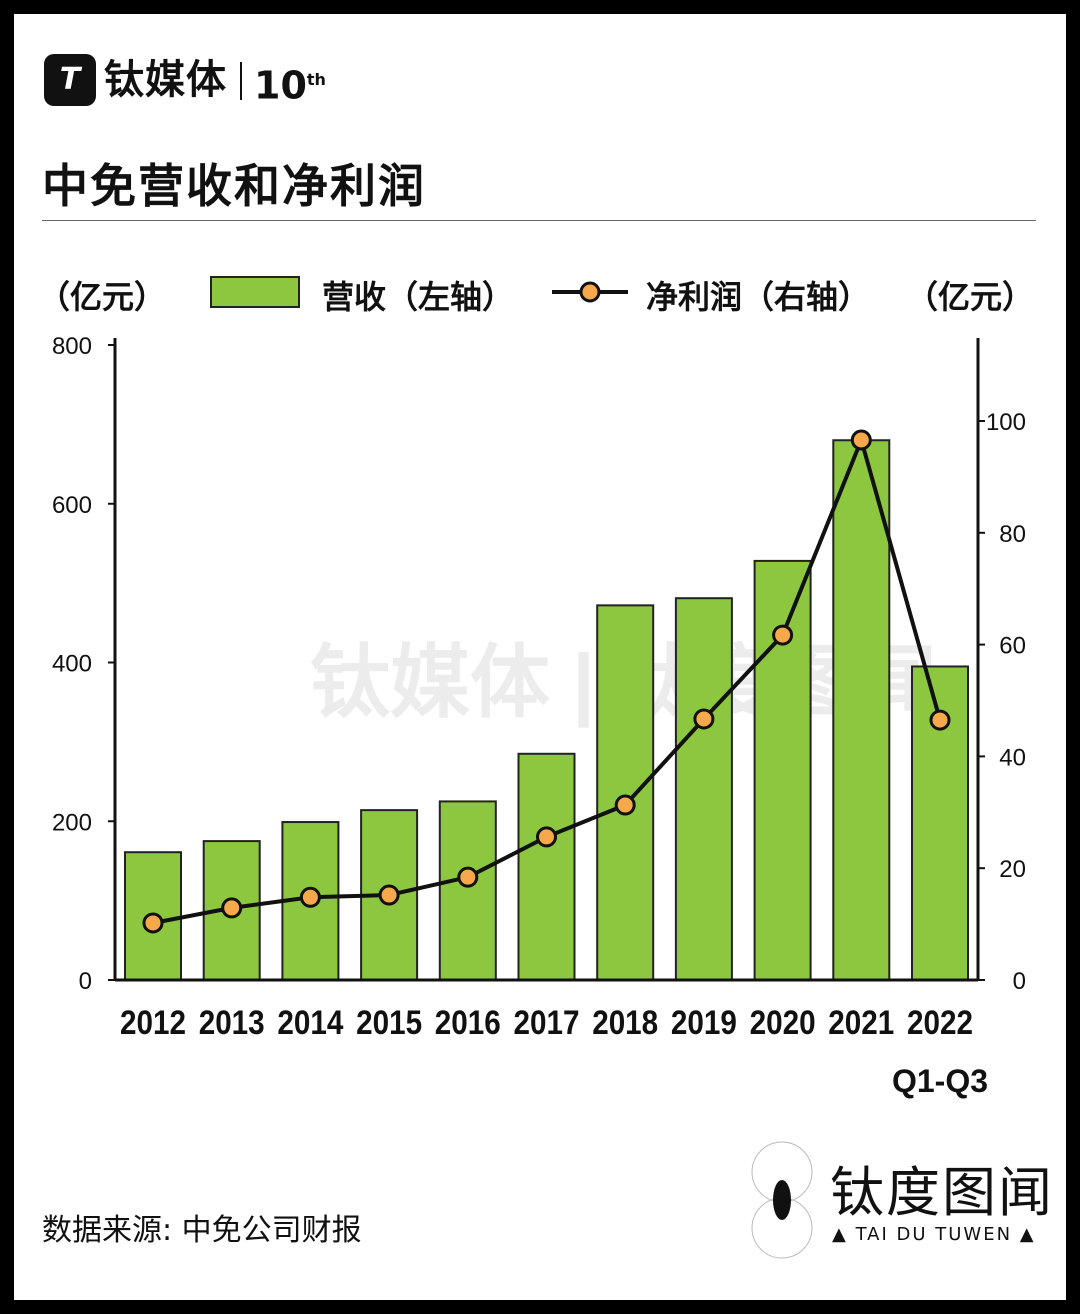 The width and height of the screenshot is (1080, 1314). I want to click on right-tick-label: 20, so click(1012, 869).